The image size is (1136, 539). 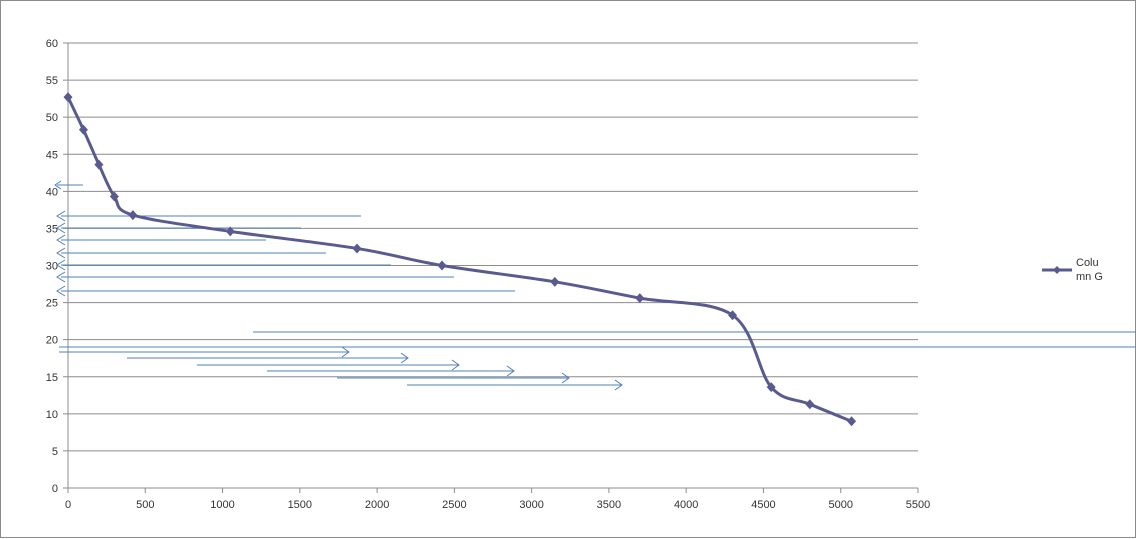 I want to click on y-tick-label: 55, so click(x=52, y=81).